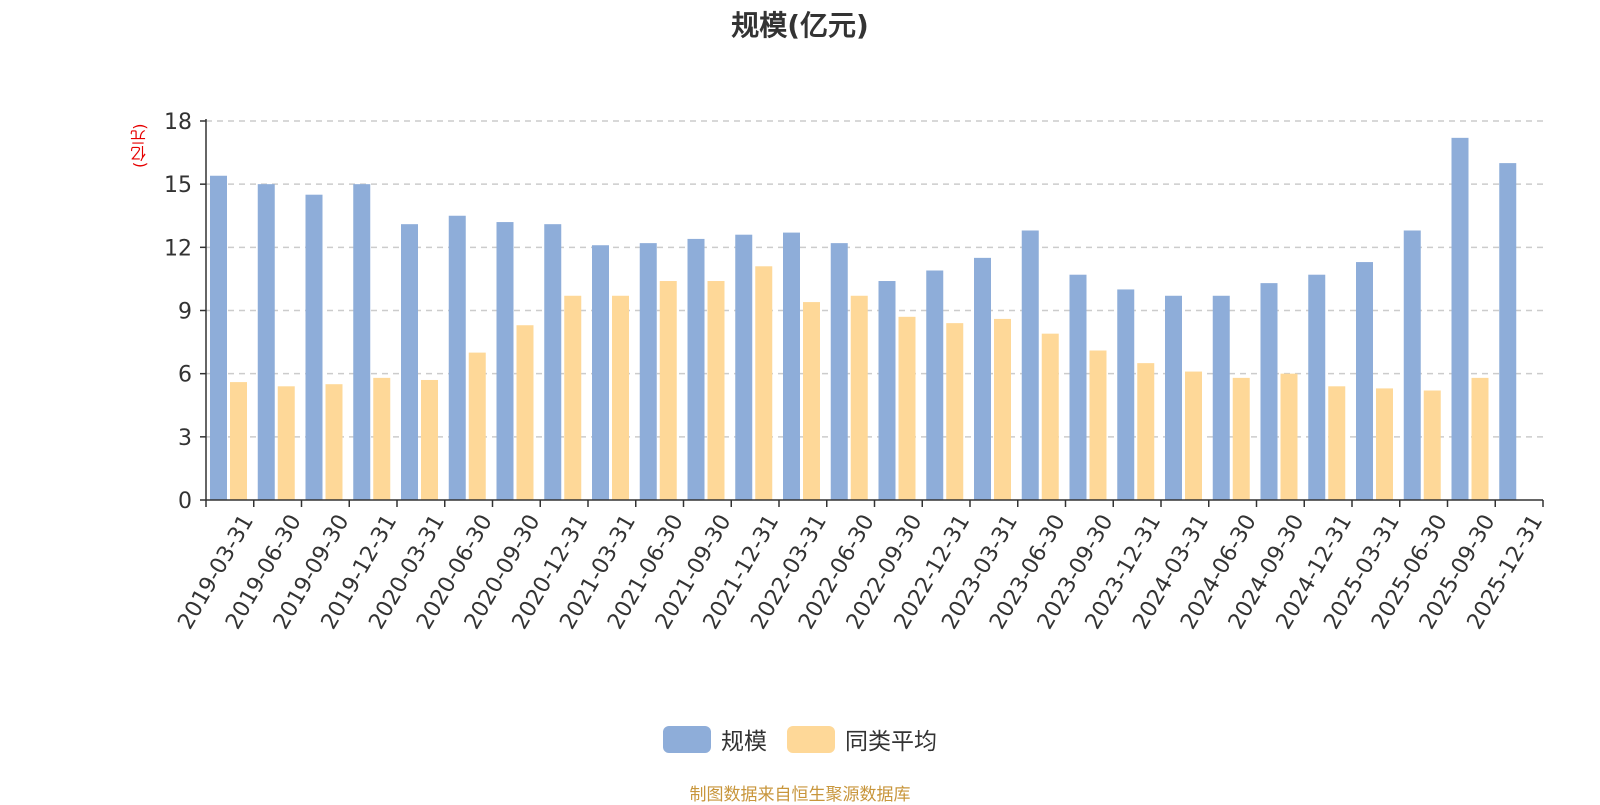 The image size is (1600, 805). Describe the element at coordinates (185, 375) in the screenshot. I see `y-tick-label: 6` at that location.